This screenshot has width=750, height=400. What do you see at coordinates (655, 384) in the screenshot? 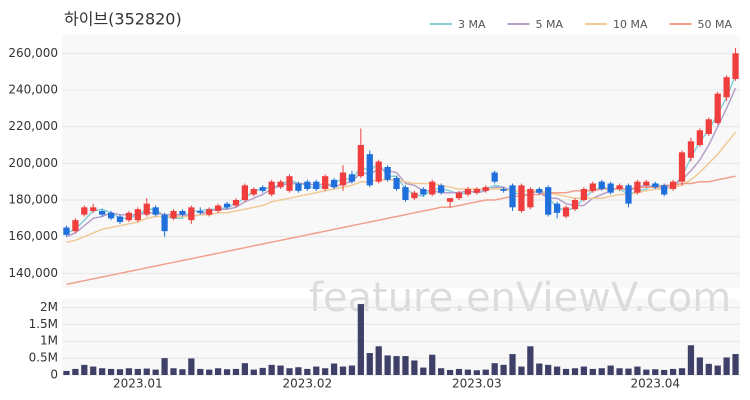
I see `x-tick-label: 2023.04` at bounding box center [655, 384].